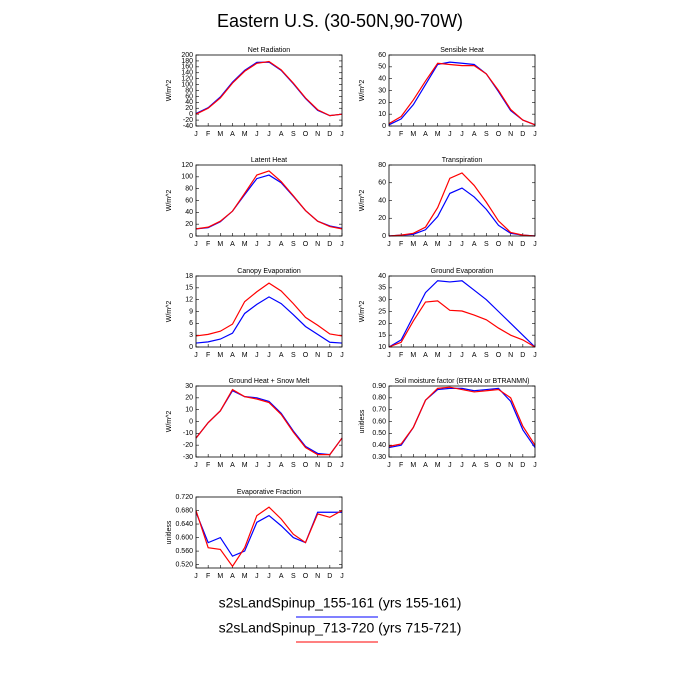 This screenshot has width=700, height=700. What do you see at coordinates (189, 288) in the screenshot?
I see `y-tick-label: 15` at bounding box center [189, 288].